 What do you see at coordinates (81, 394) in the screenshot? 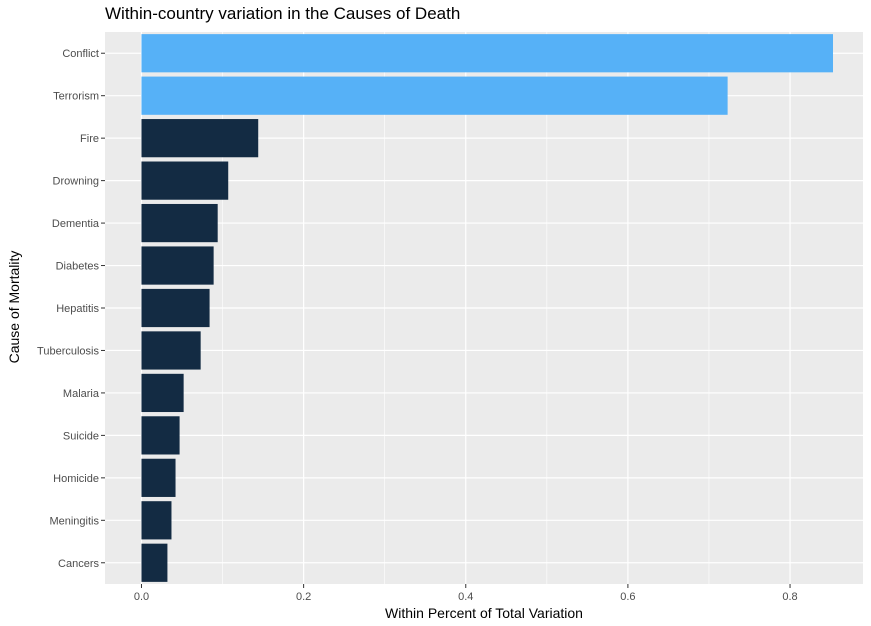
I see `y-tick-label: Malaria` at bounding box center [81, 394].